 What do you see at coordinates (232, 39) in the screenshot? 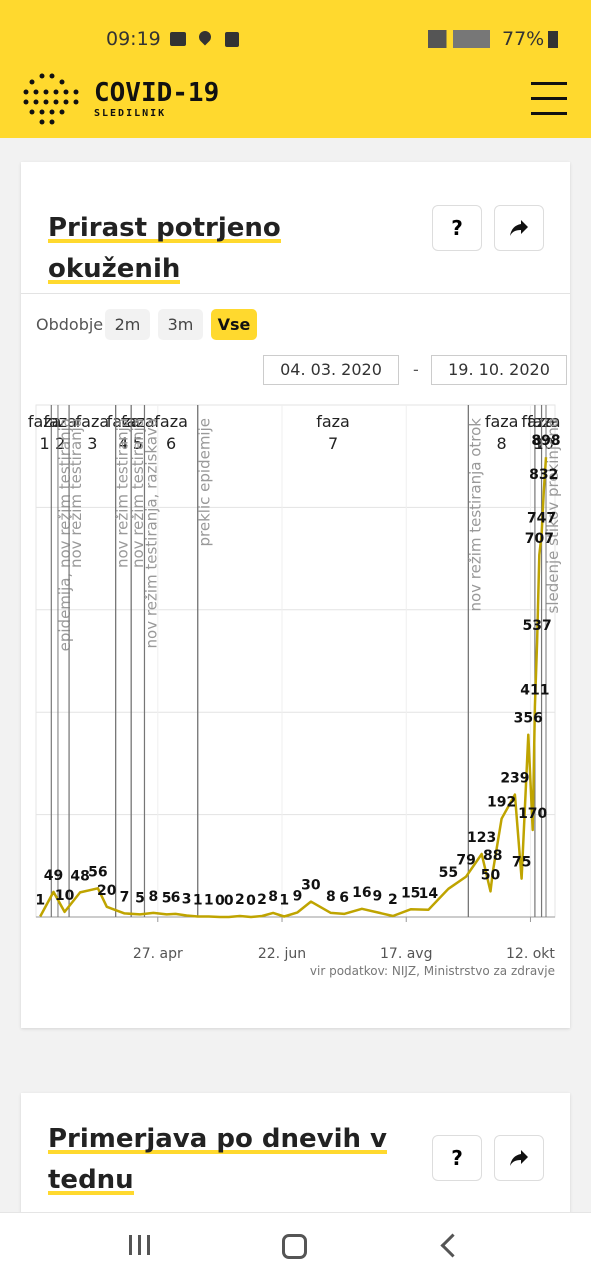
I see `check-icon` at bounding box center [232, 39].